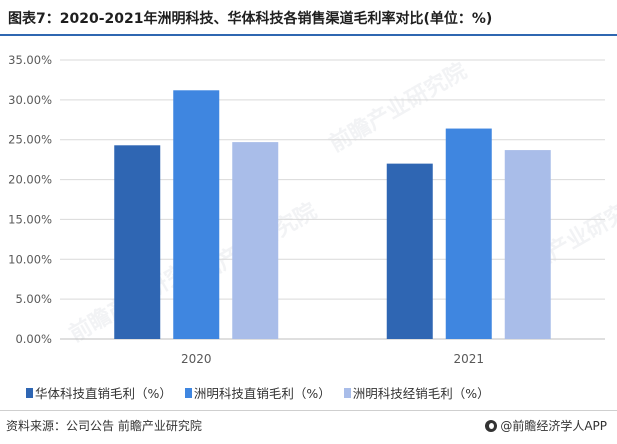 This screenshot has width=617, height=444. I want to click on x-tick-label: 2020, so click(196, 359).